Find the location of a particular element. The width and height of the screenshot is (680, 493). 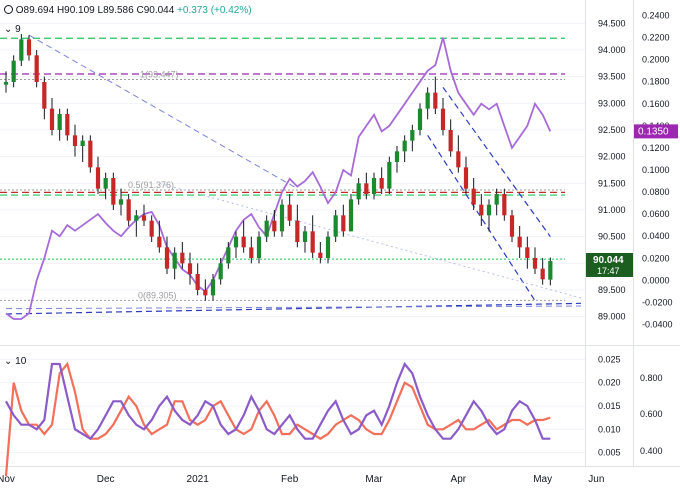

time-axis-tick: May is located at coordinates (542, 479).